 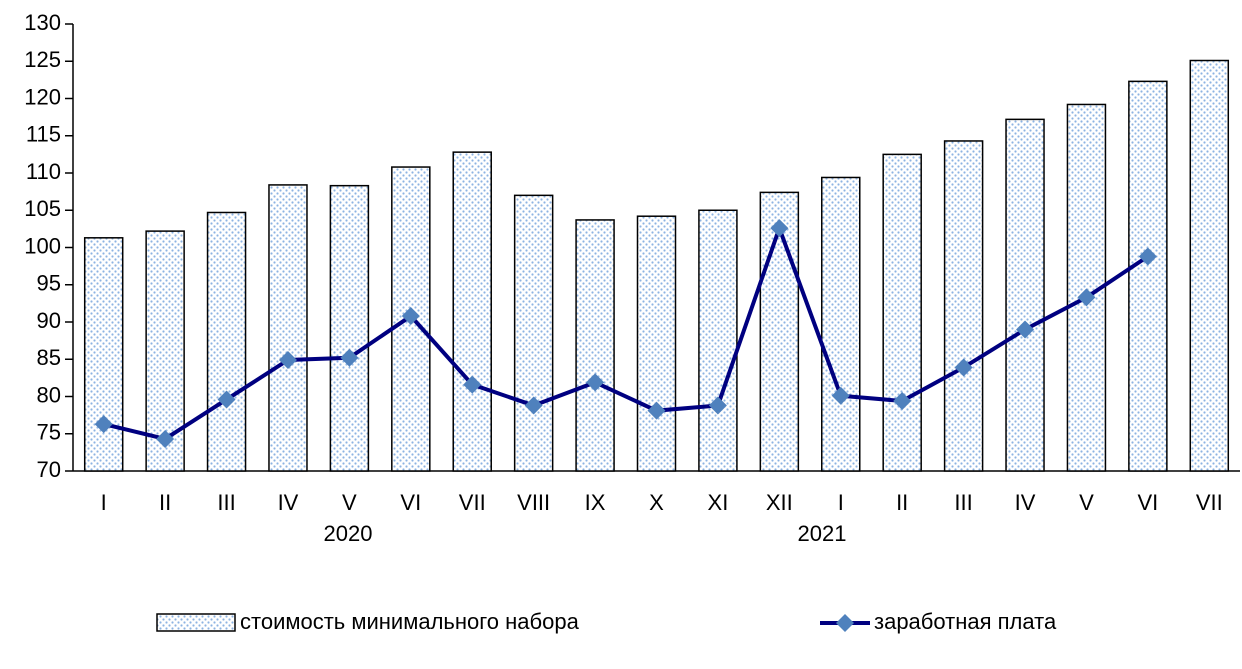 I want to click on x-tick-label: X, so click(x=656, y=502).